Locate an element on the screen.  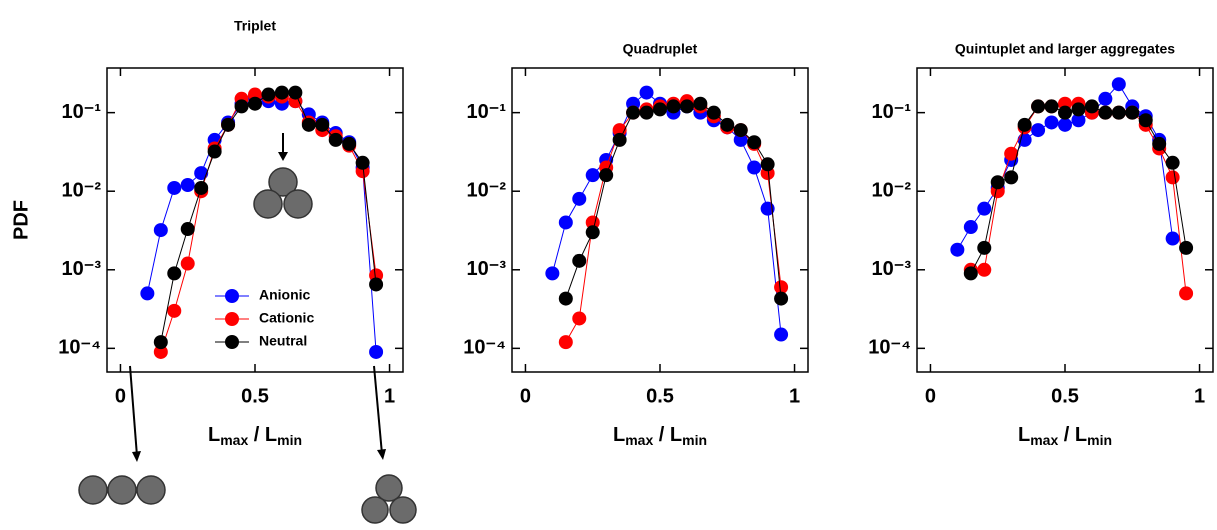
series-line is located at coordinates (1078, 198).